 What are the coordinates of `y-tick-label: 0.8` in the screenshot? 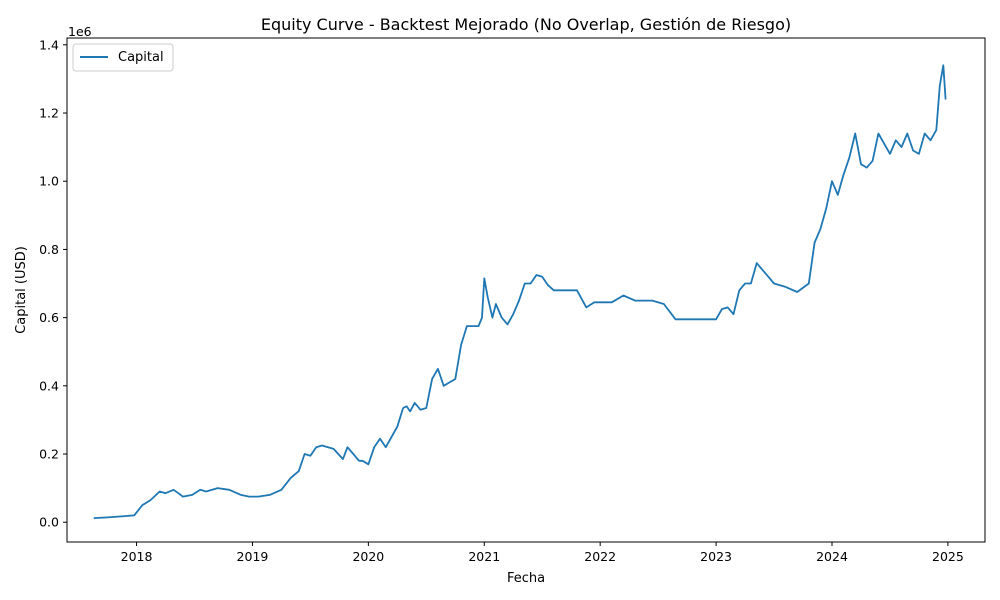 It's located at (49, 249).